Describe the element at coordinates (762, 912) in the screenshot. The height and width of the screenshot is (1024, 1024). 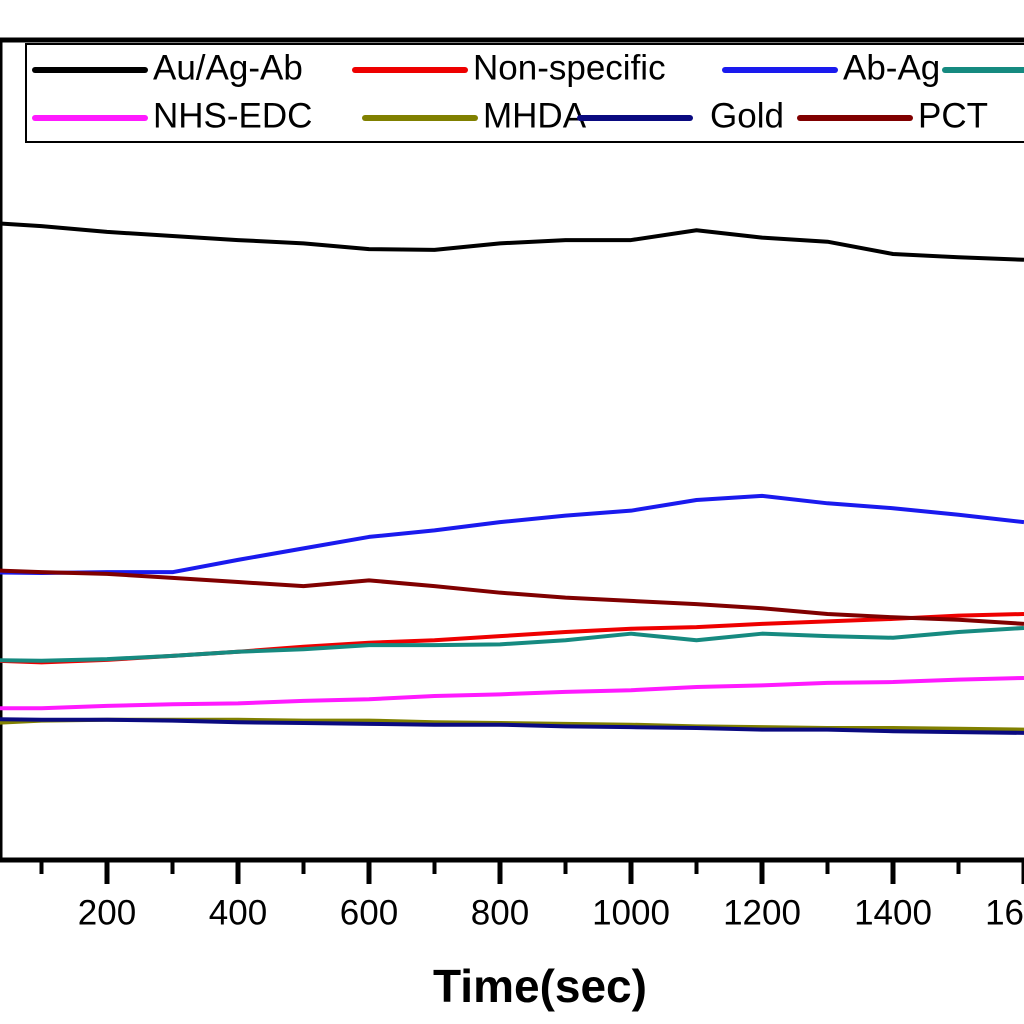
I see `x-tick-label: 1200` at that location.